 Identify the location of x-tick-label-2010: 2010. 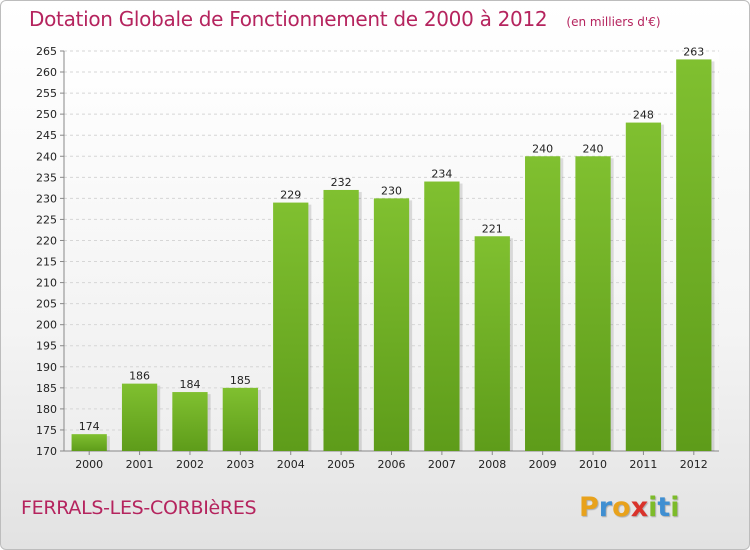
(593, 464).